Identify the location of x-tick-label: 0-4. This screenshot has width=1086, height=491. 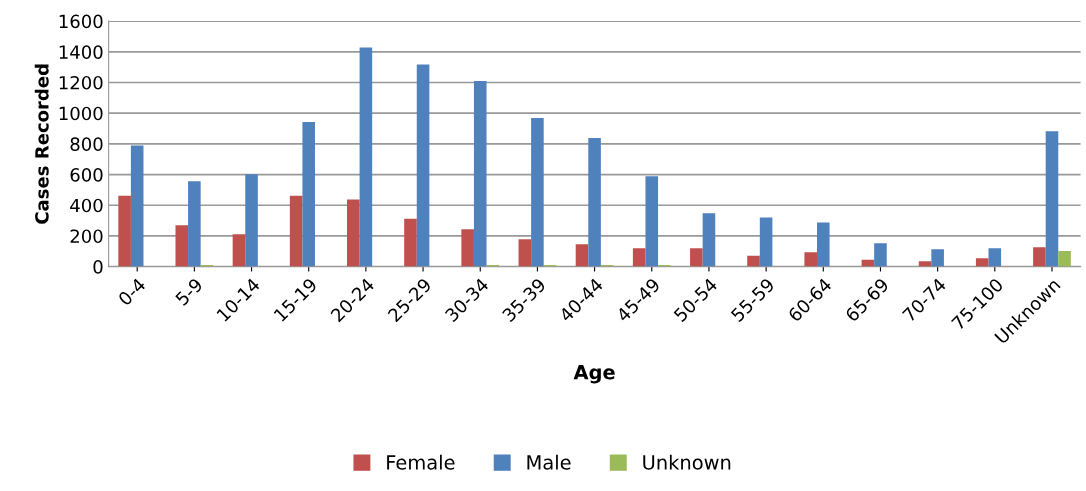
(132, 292).